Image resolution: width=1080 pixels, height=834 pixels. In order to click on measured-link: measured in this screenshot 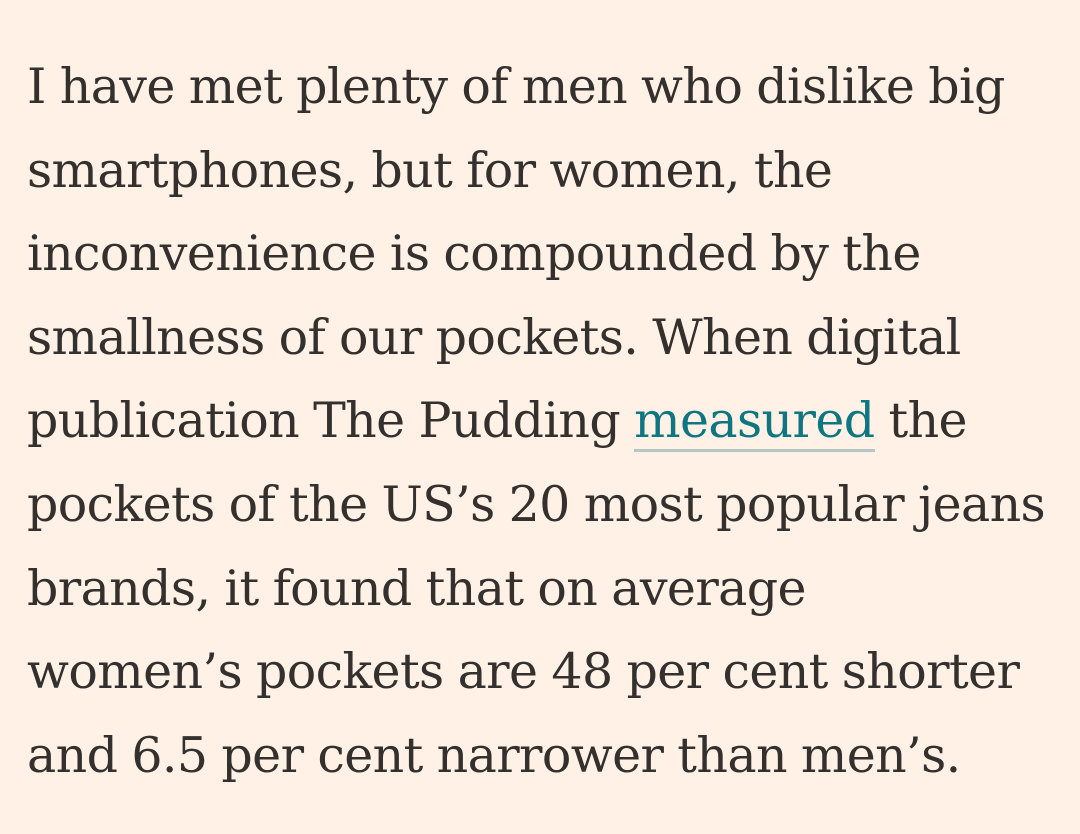, I will do `click(754, 422)`.